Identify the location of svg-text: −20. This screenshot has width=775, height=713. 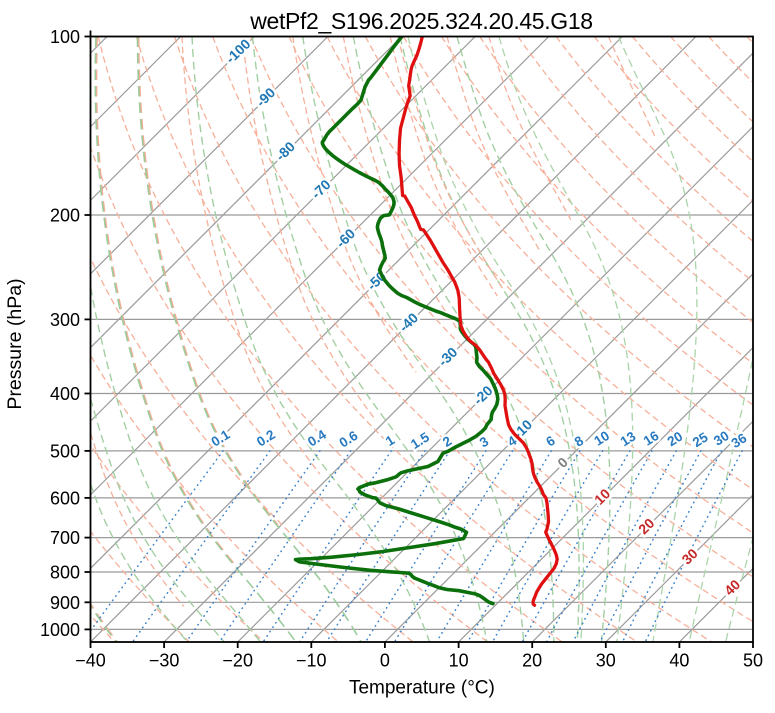
(237, 661).